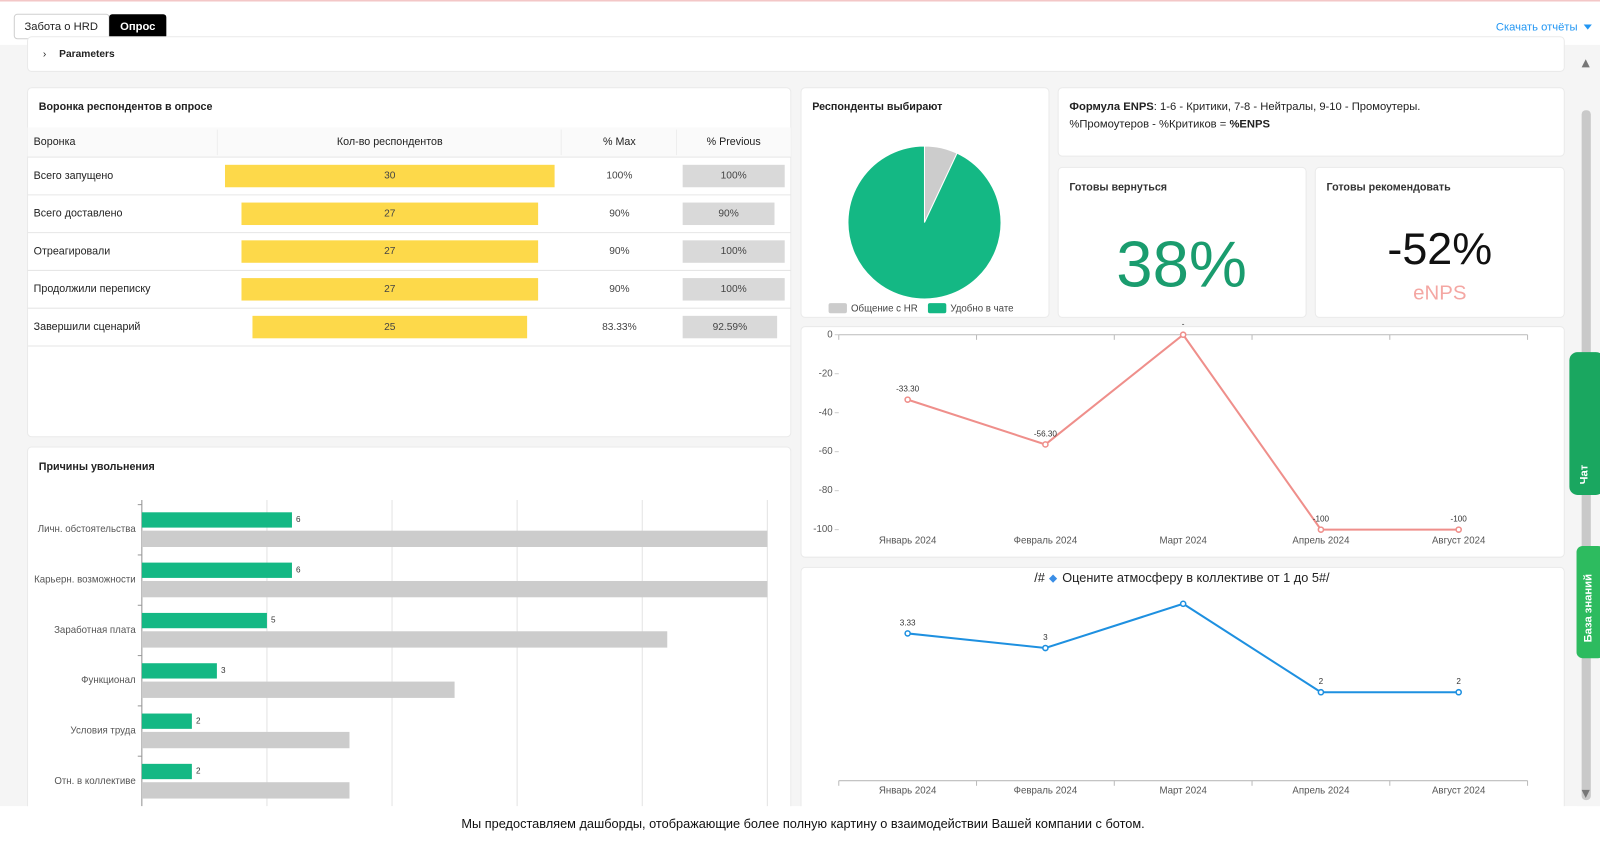 The width and height of the screenshot is (1600, 846). Describe the element at coordinates (908, 389) in the screenshot. I see `value-label: -33.30` at that location.